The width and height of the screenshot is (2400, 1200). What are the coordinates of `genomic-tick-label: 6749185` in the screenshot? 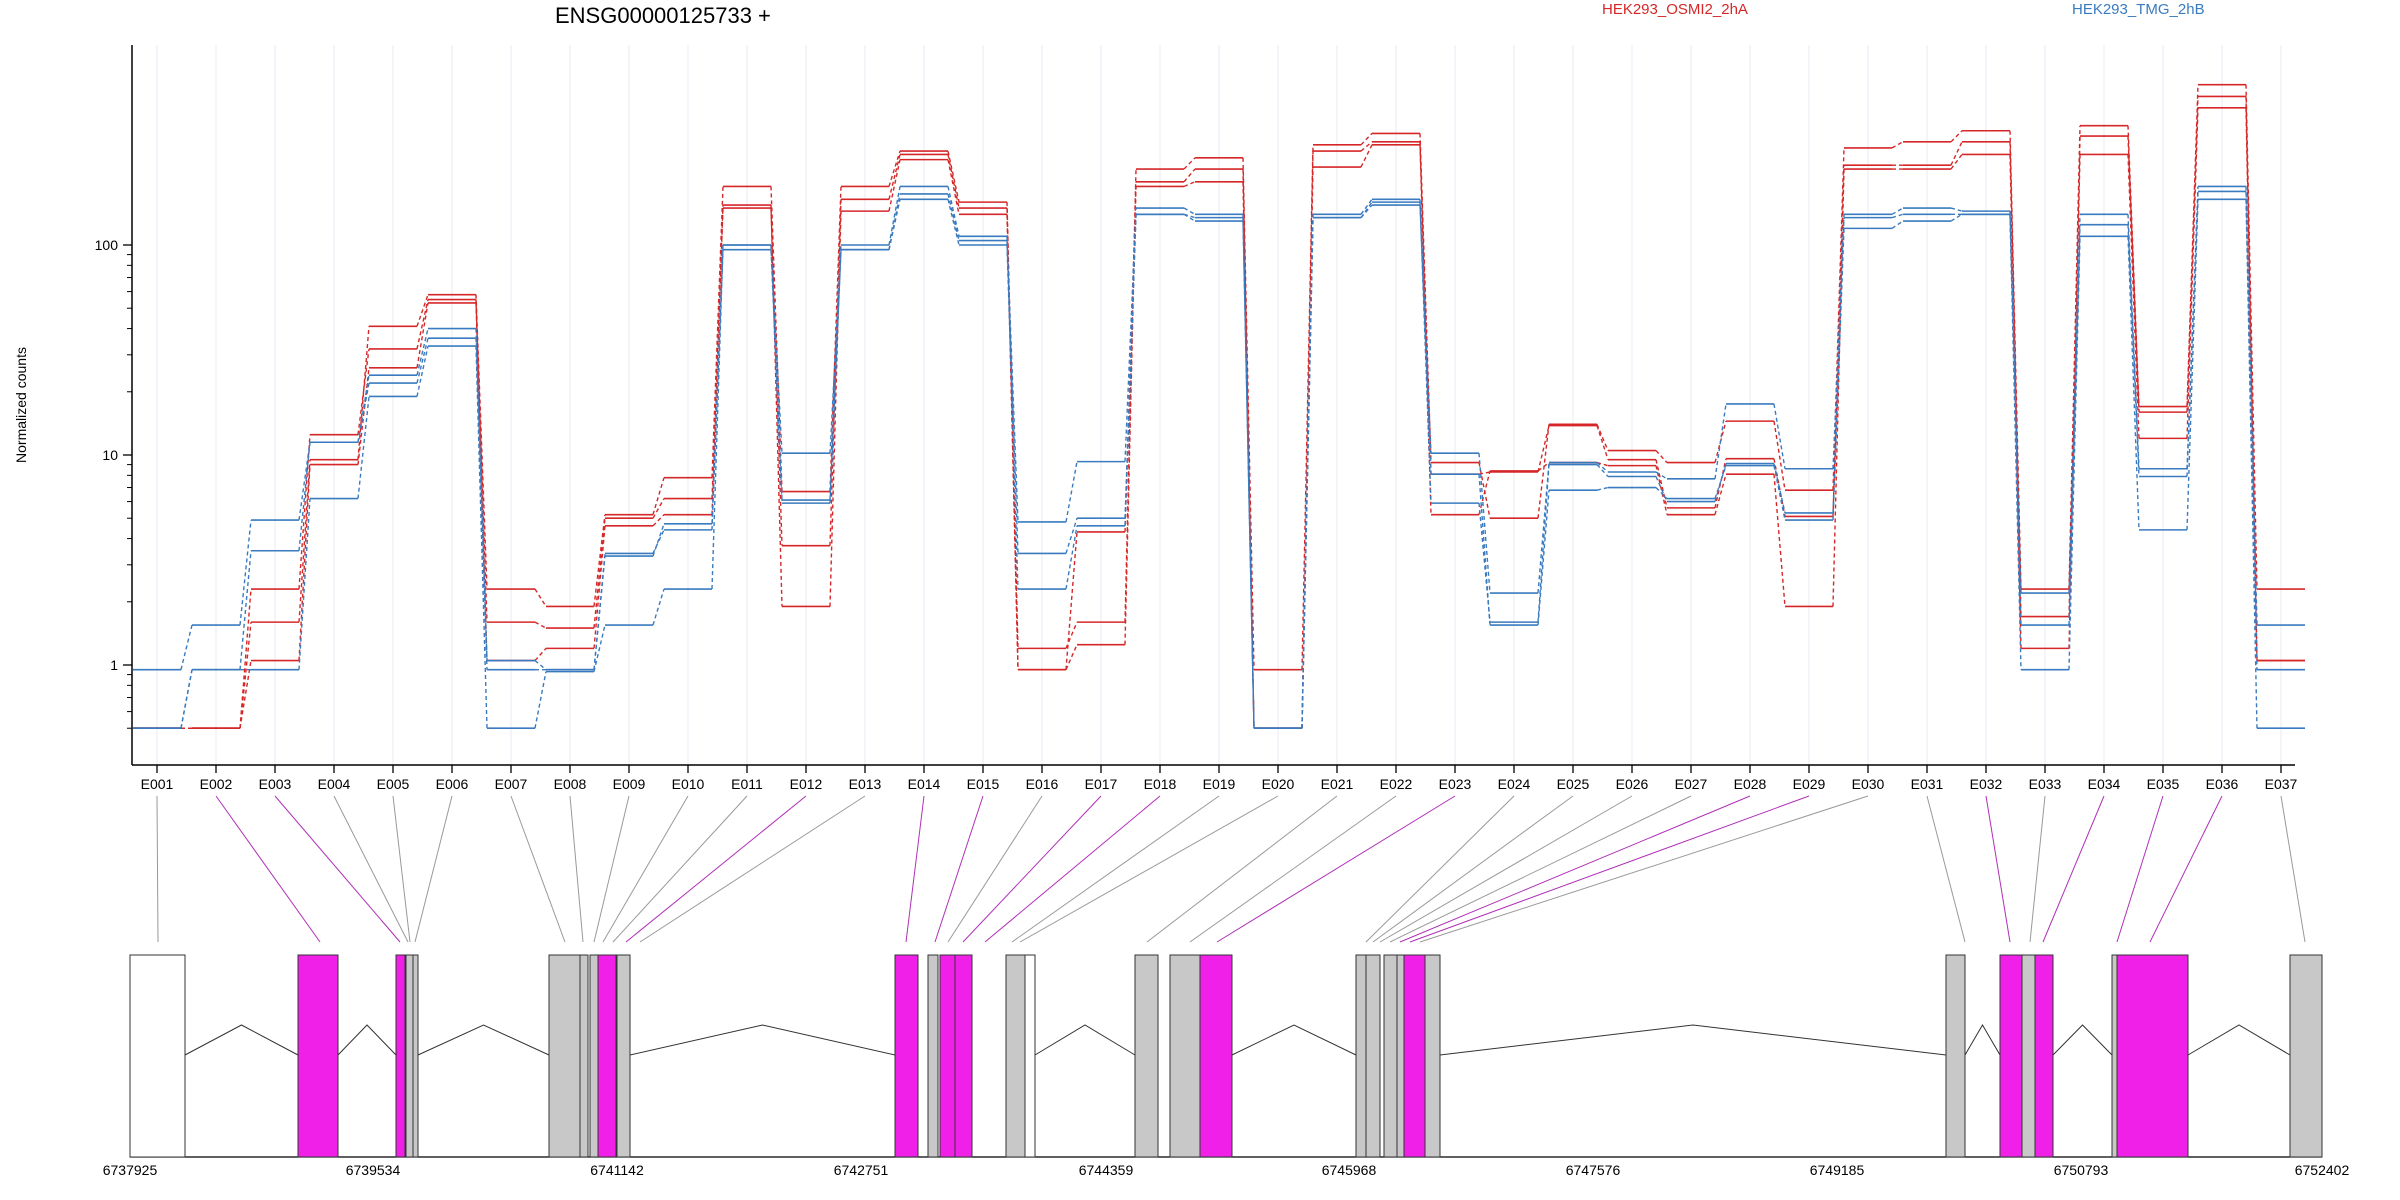 It's located at (1837, 1170).